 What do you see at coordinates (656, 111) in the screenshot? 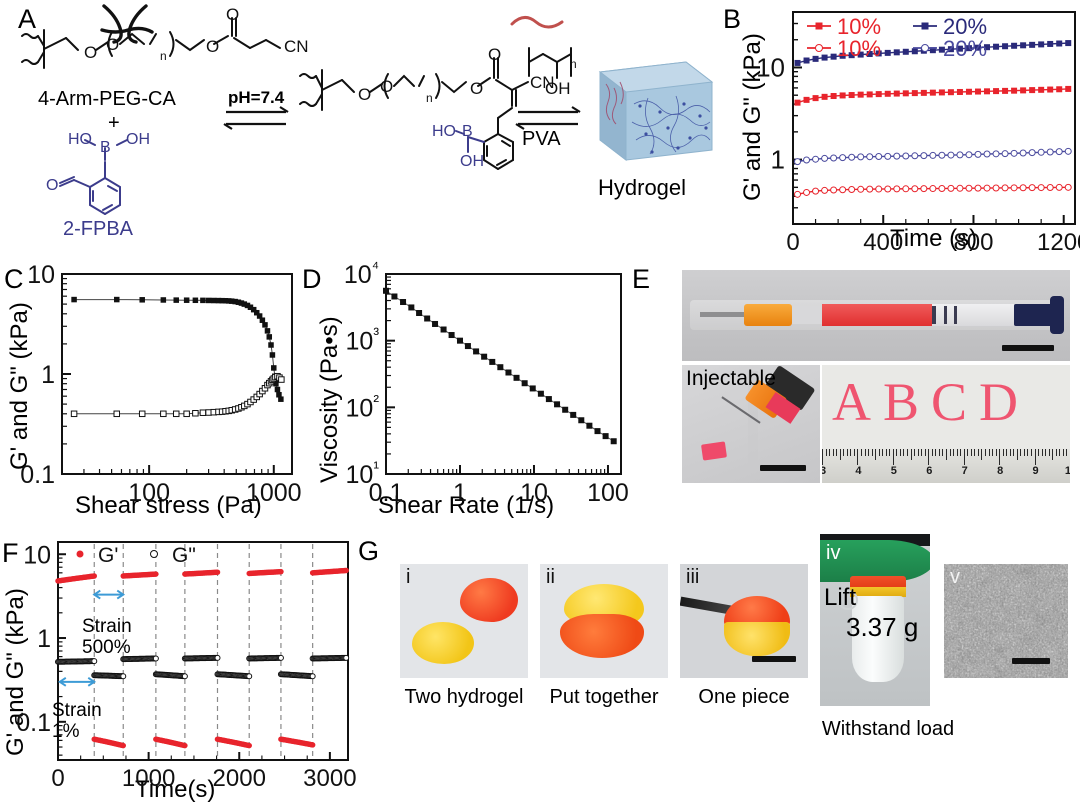
I see `hydrogel-block` at bounding box center [656, 111].